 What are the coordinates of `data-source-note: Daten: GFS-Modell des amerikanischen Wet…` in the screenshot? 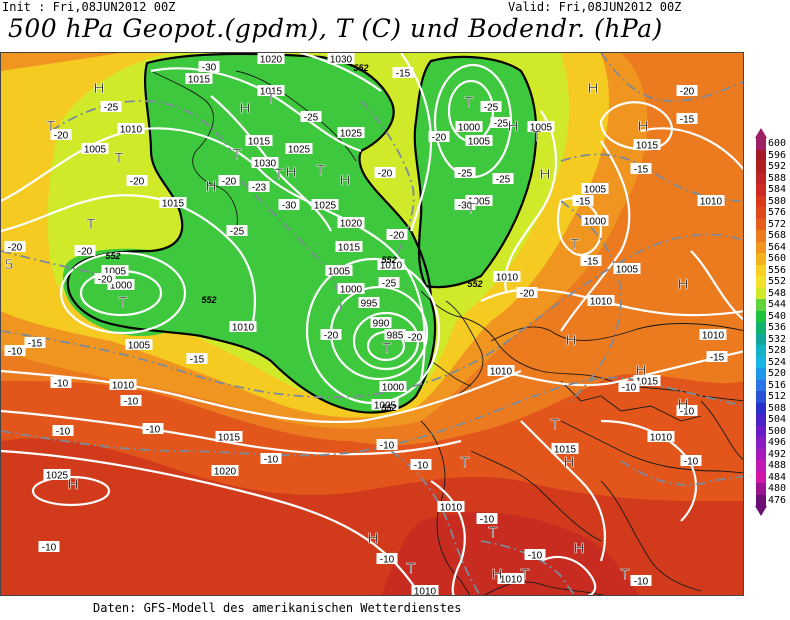 It's located at (277, 608).